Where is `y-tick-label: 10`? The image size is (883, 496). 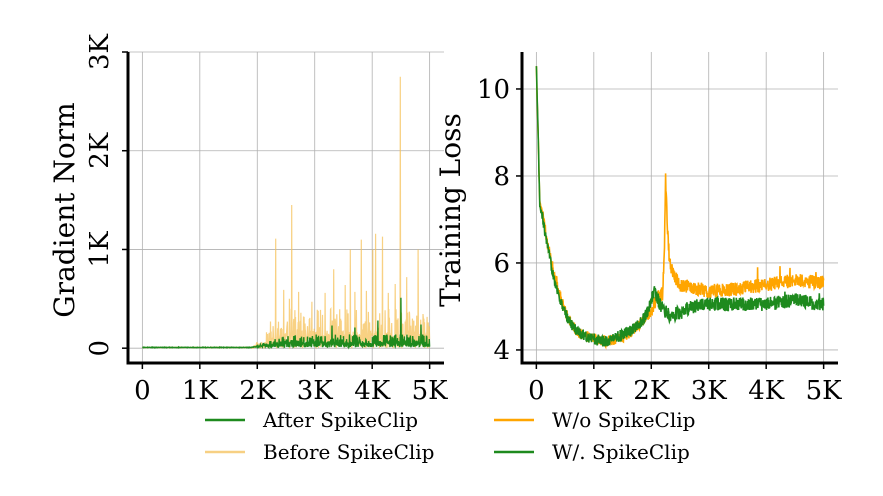
y-tick-label: 10 is located at coordinates (493, 90).